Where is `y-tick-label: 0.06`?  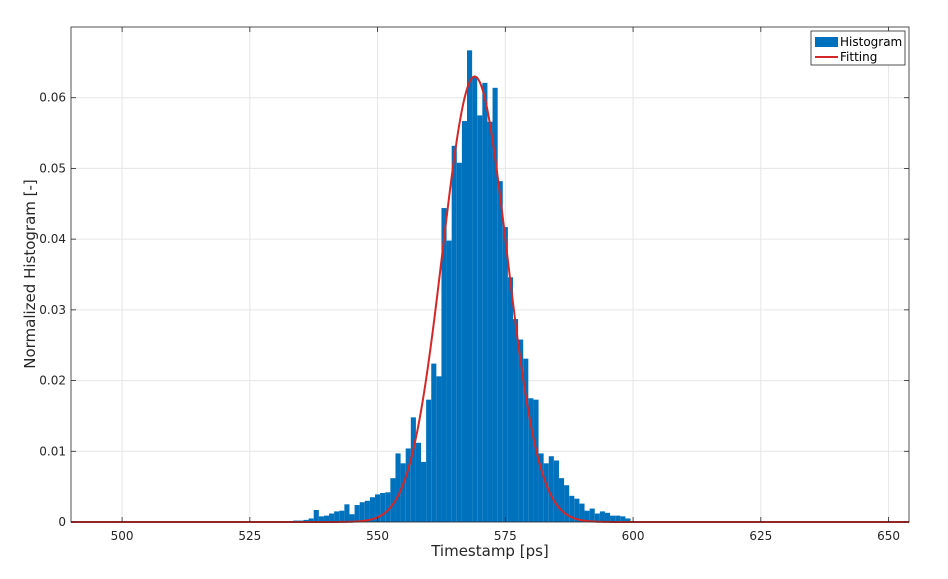 y-tick-label: 0.06 is located at coordinates (52, 98).